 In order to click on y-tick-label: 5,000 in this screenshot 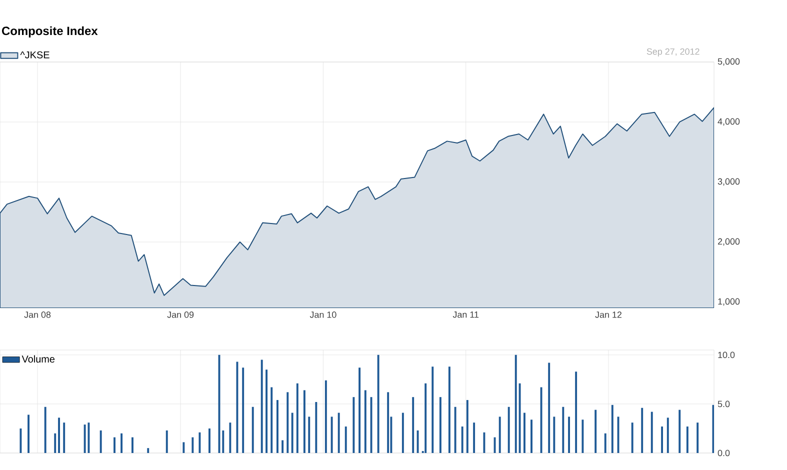, I will do `click(729, 62)`.